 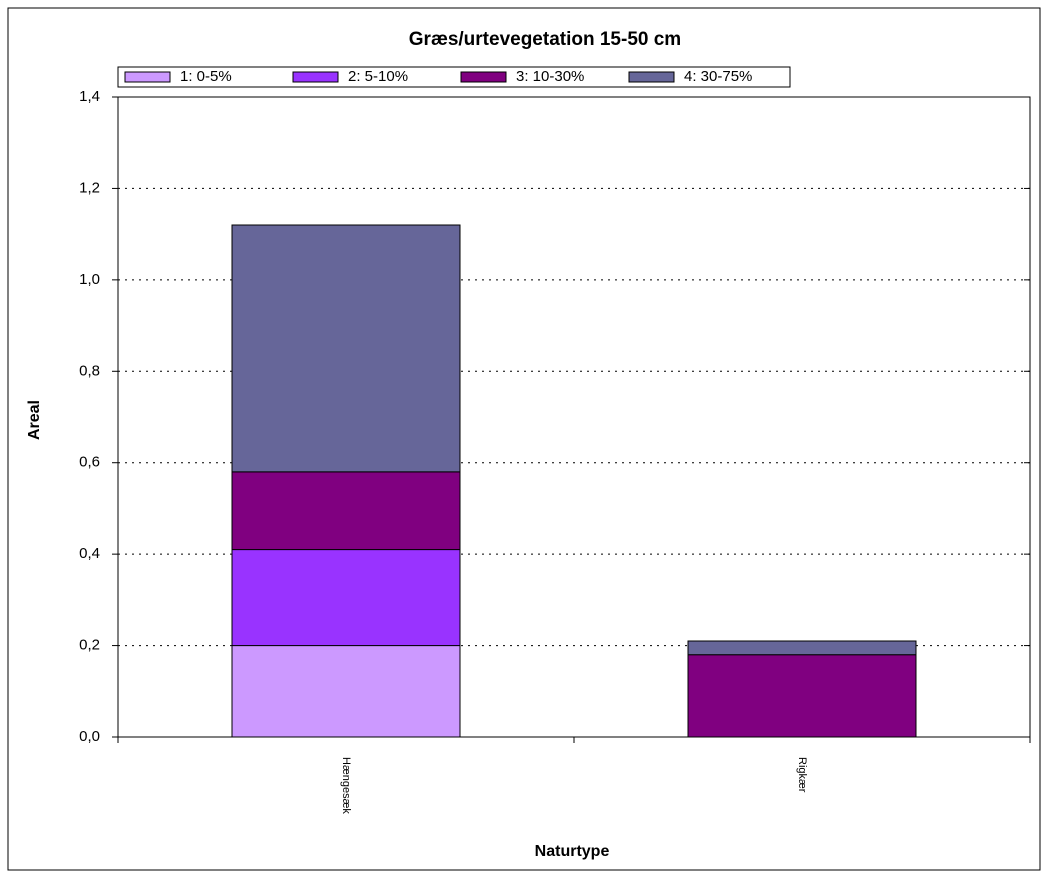 What do you see at coordinates (89, 96) in the screenshot?
I see `y-tick-label: 1,4` at bounding box center [89, 96].